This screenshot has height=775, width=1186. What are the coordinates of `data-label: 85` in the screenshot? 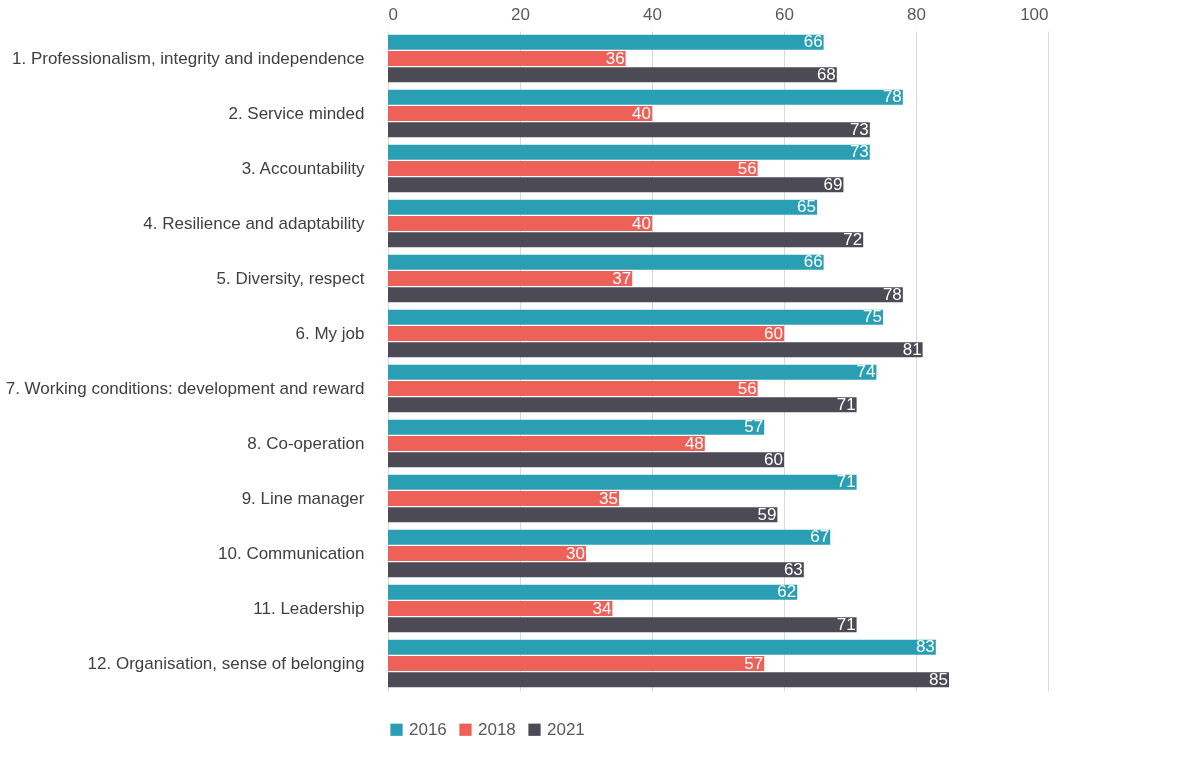 It's located at (938, 679).